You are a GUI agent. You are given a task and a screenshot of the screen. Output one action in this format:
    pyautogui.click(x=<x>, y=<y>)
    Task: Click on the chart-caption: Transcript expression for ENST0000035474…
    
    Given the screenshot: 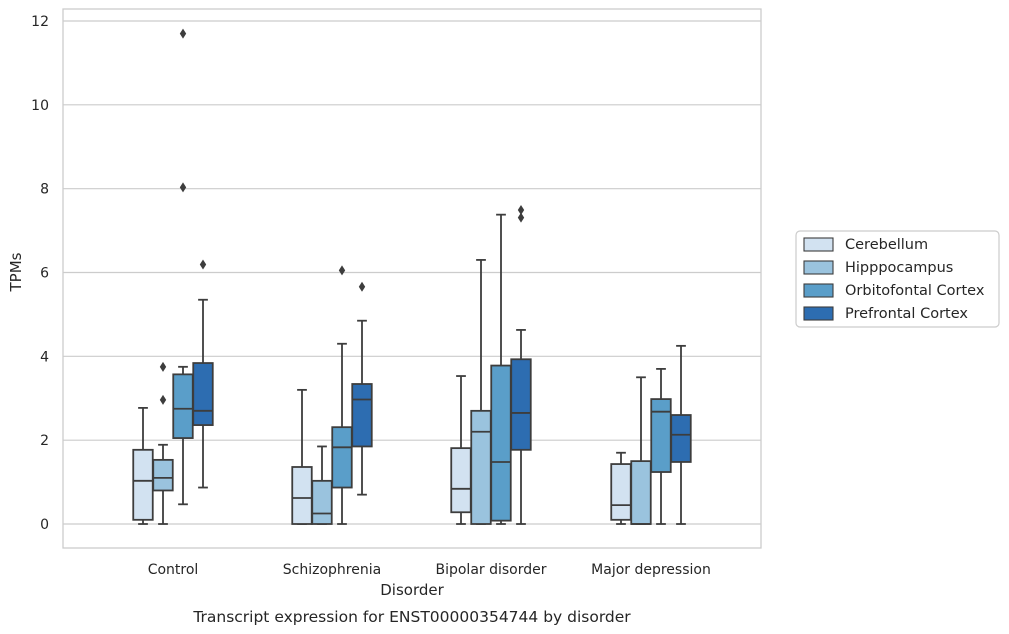 What is the action you would take?
    pyautogui.click(x=411, y=617)
    